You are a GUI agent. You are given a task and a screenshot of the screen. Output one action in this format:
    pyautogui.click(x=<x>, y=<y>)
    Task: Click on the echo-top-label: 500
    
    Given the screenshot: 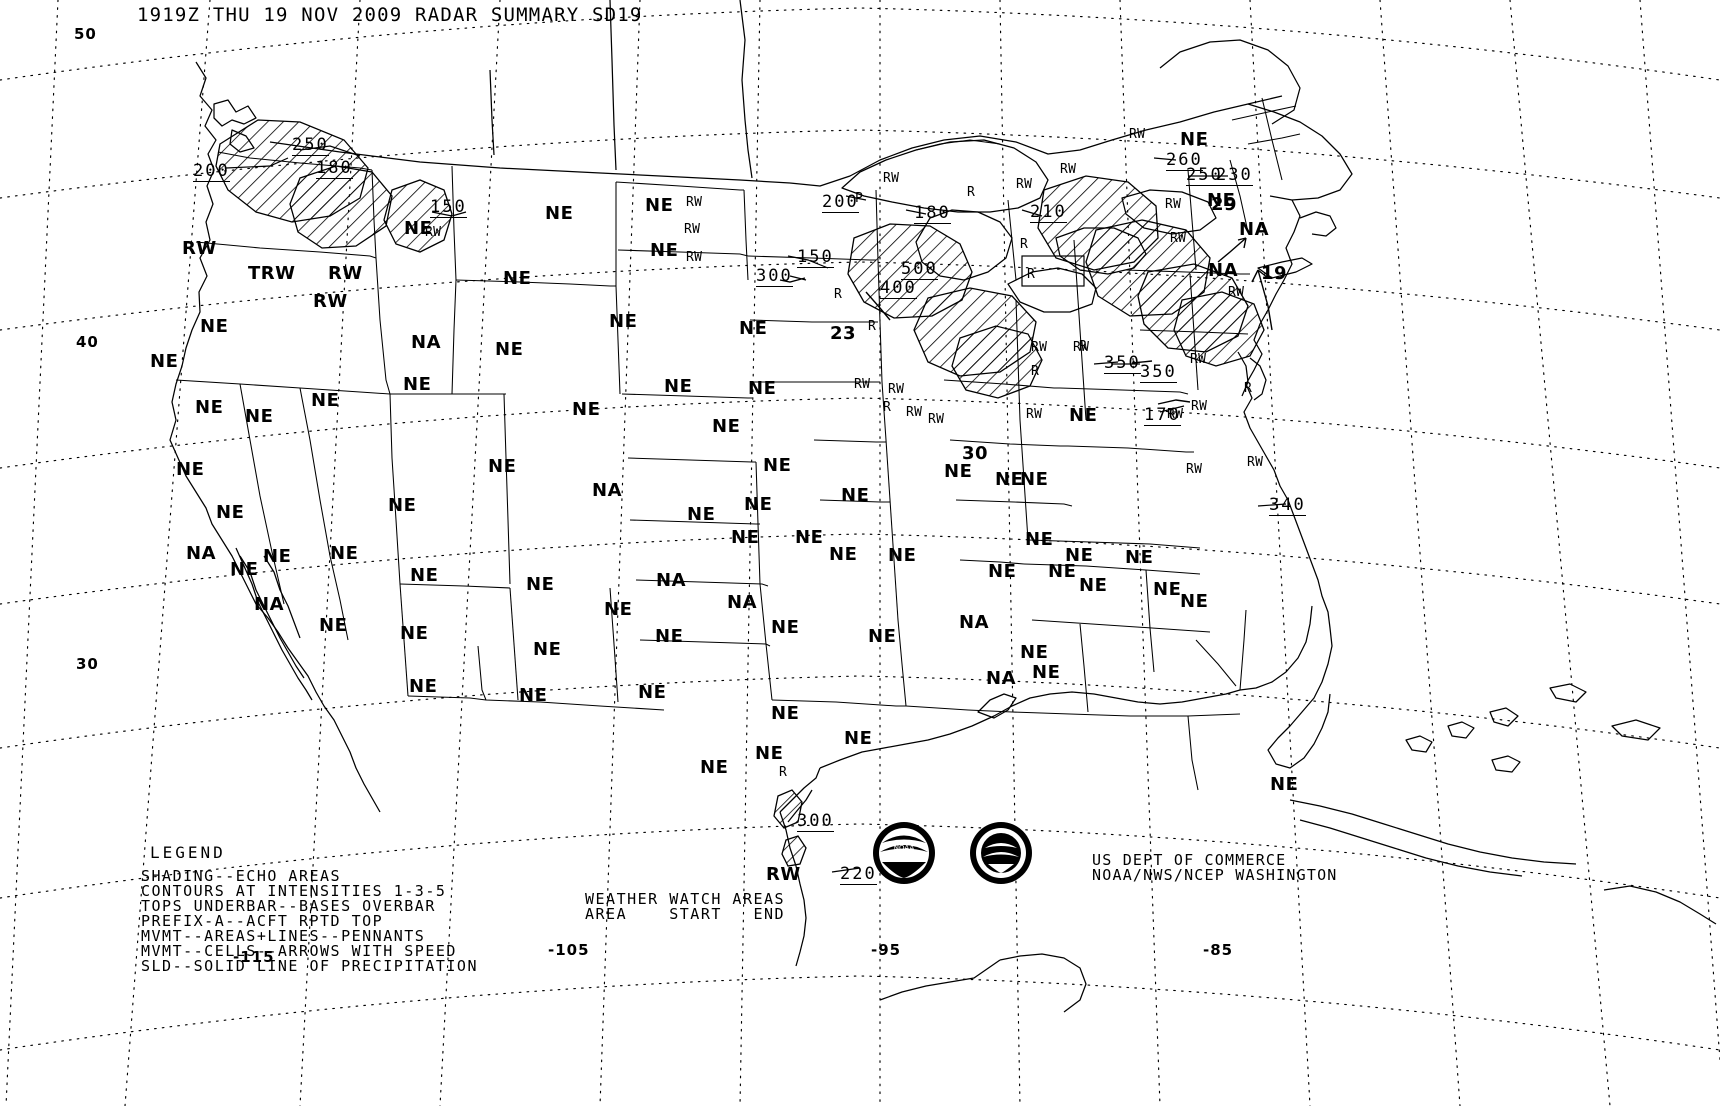 What is the action you would take?
    pyautogui.click(x=919, y=269)
    